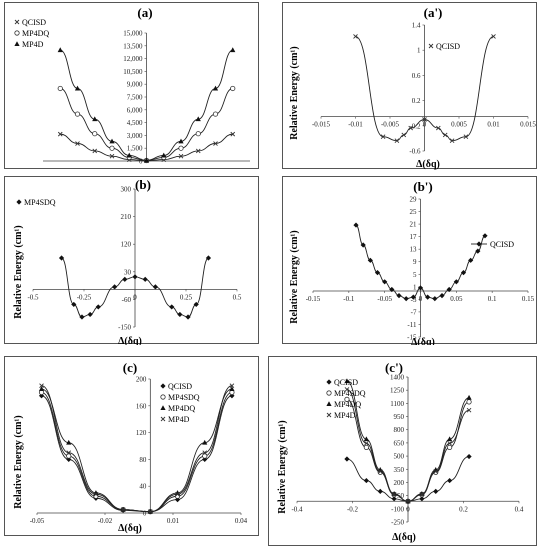  Describe the element at coordinates (519, 509) in the screenshot. I see `x-tick-label: 0.4` at that location.